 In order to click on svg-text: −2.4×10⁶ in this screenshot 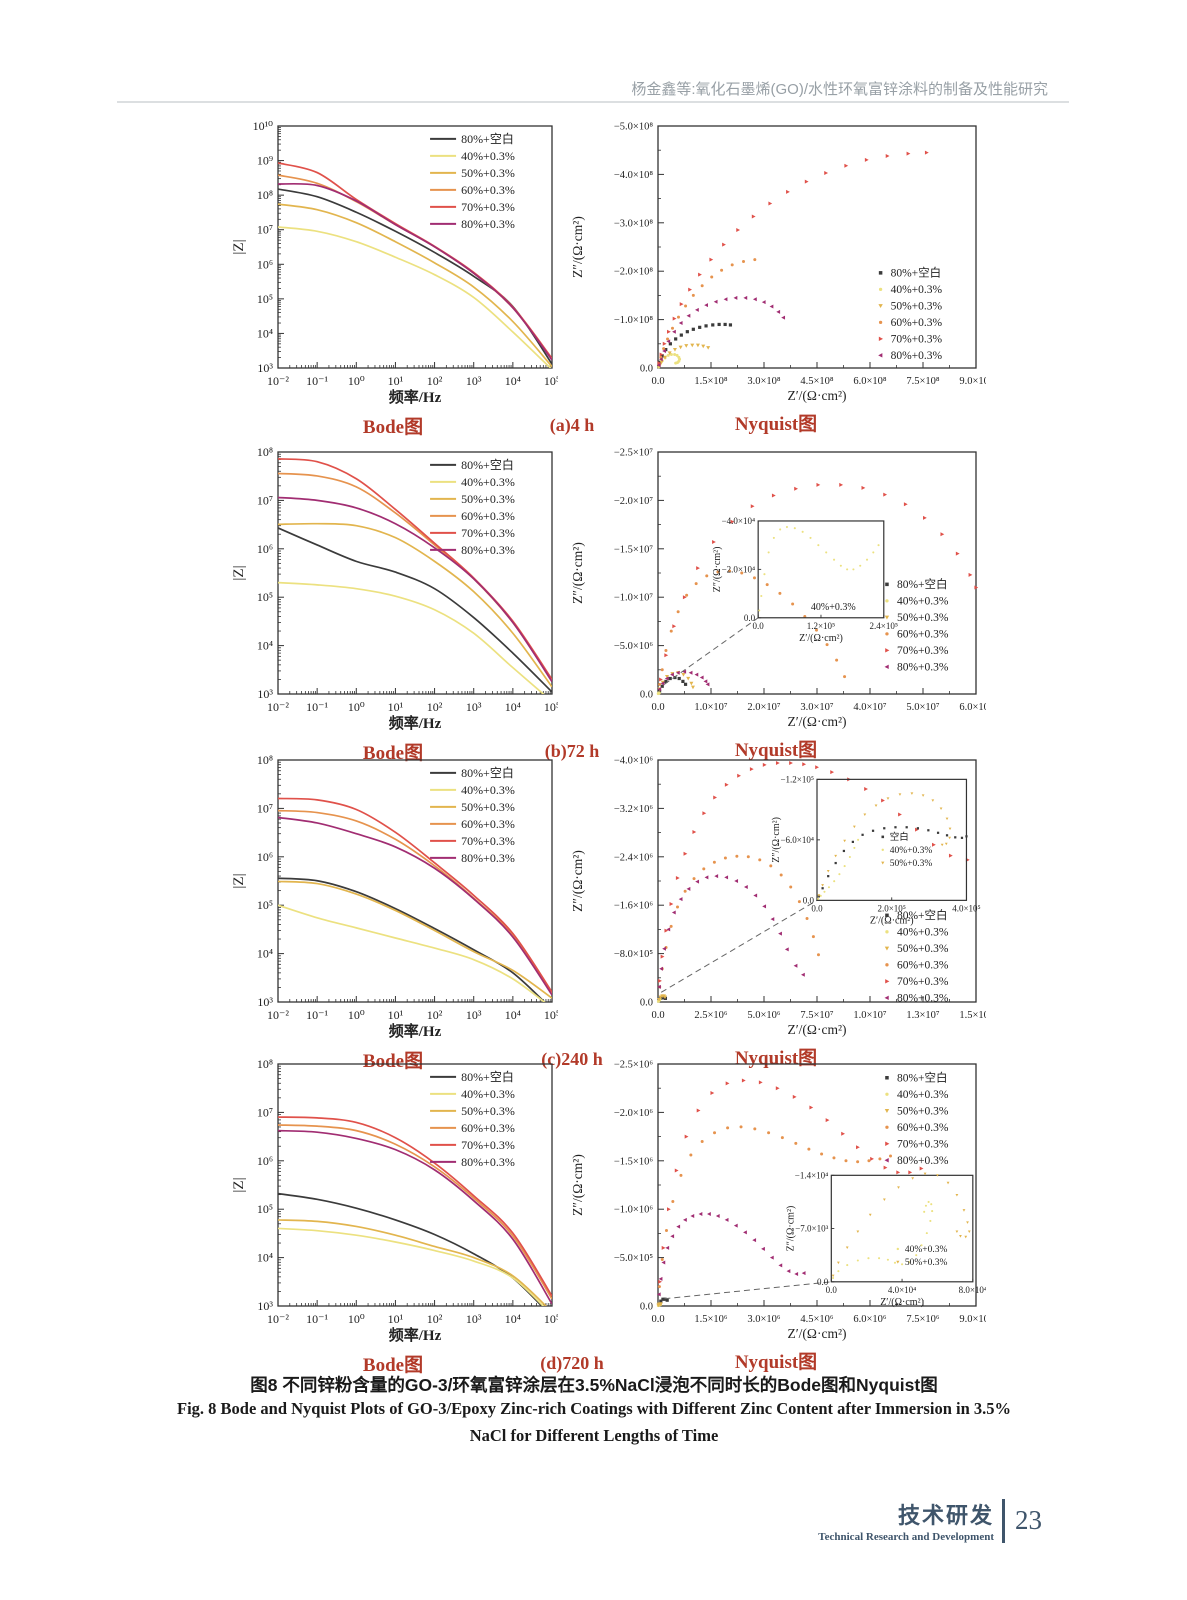, I will do `click(633, 857)`.